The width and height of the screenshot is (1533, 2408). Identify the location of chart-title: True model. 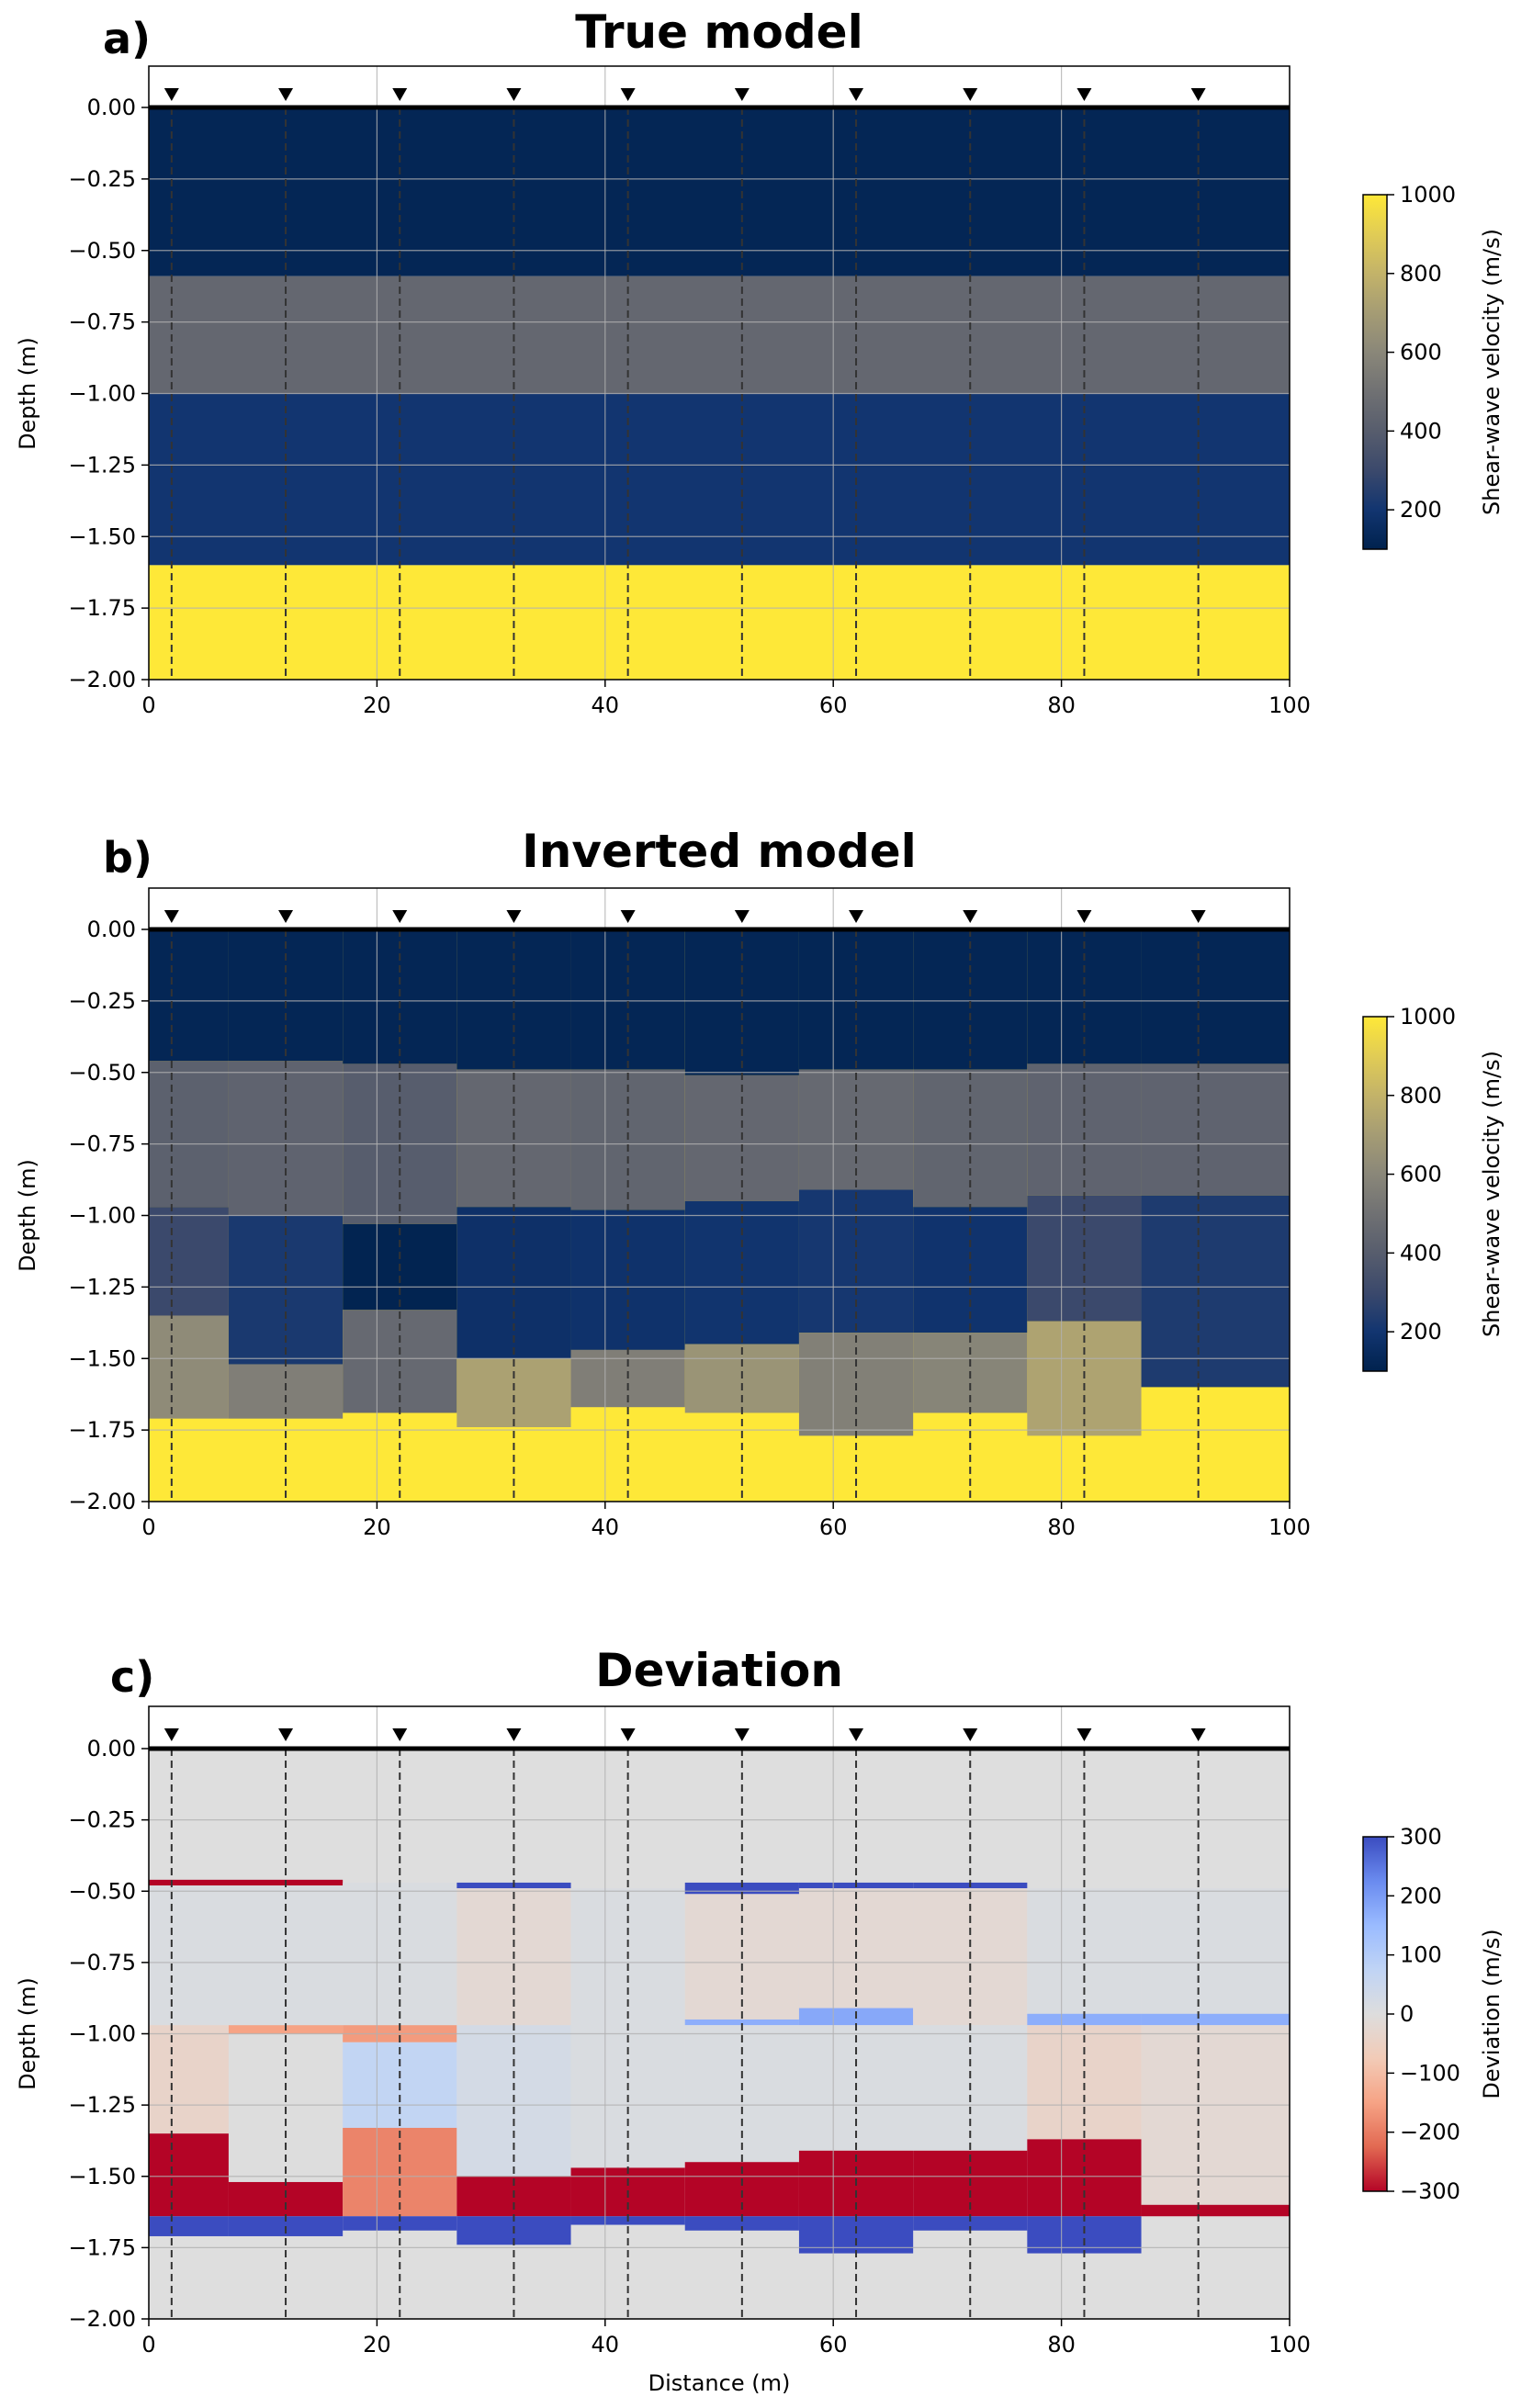
(718, 32).